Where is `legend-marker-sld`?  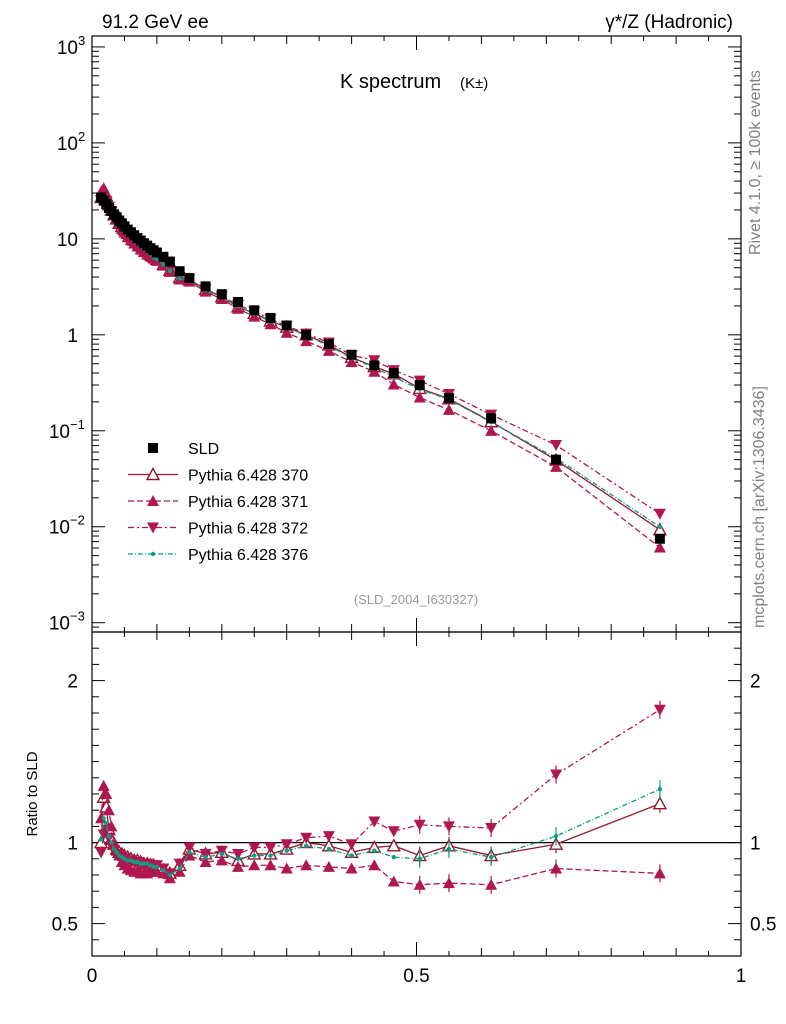 legend-marker-sld is located at coordinates (153, 448).